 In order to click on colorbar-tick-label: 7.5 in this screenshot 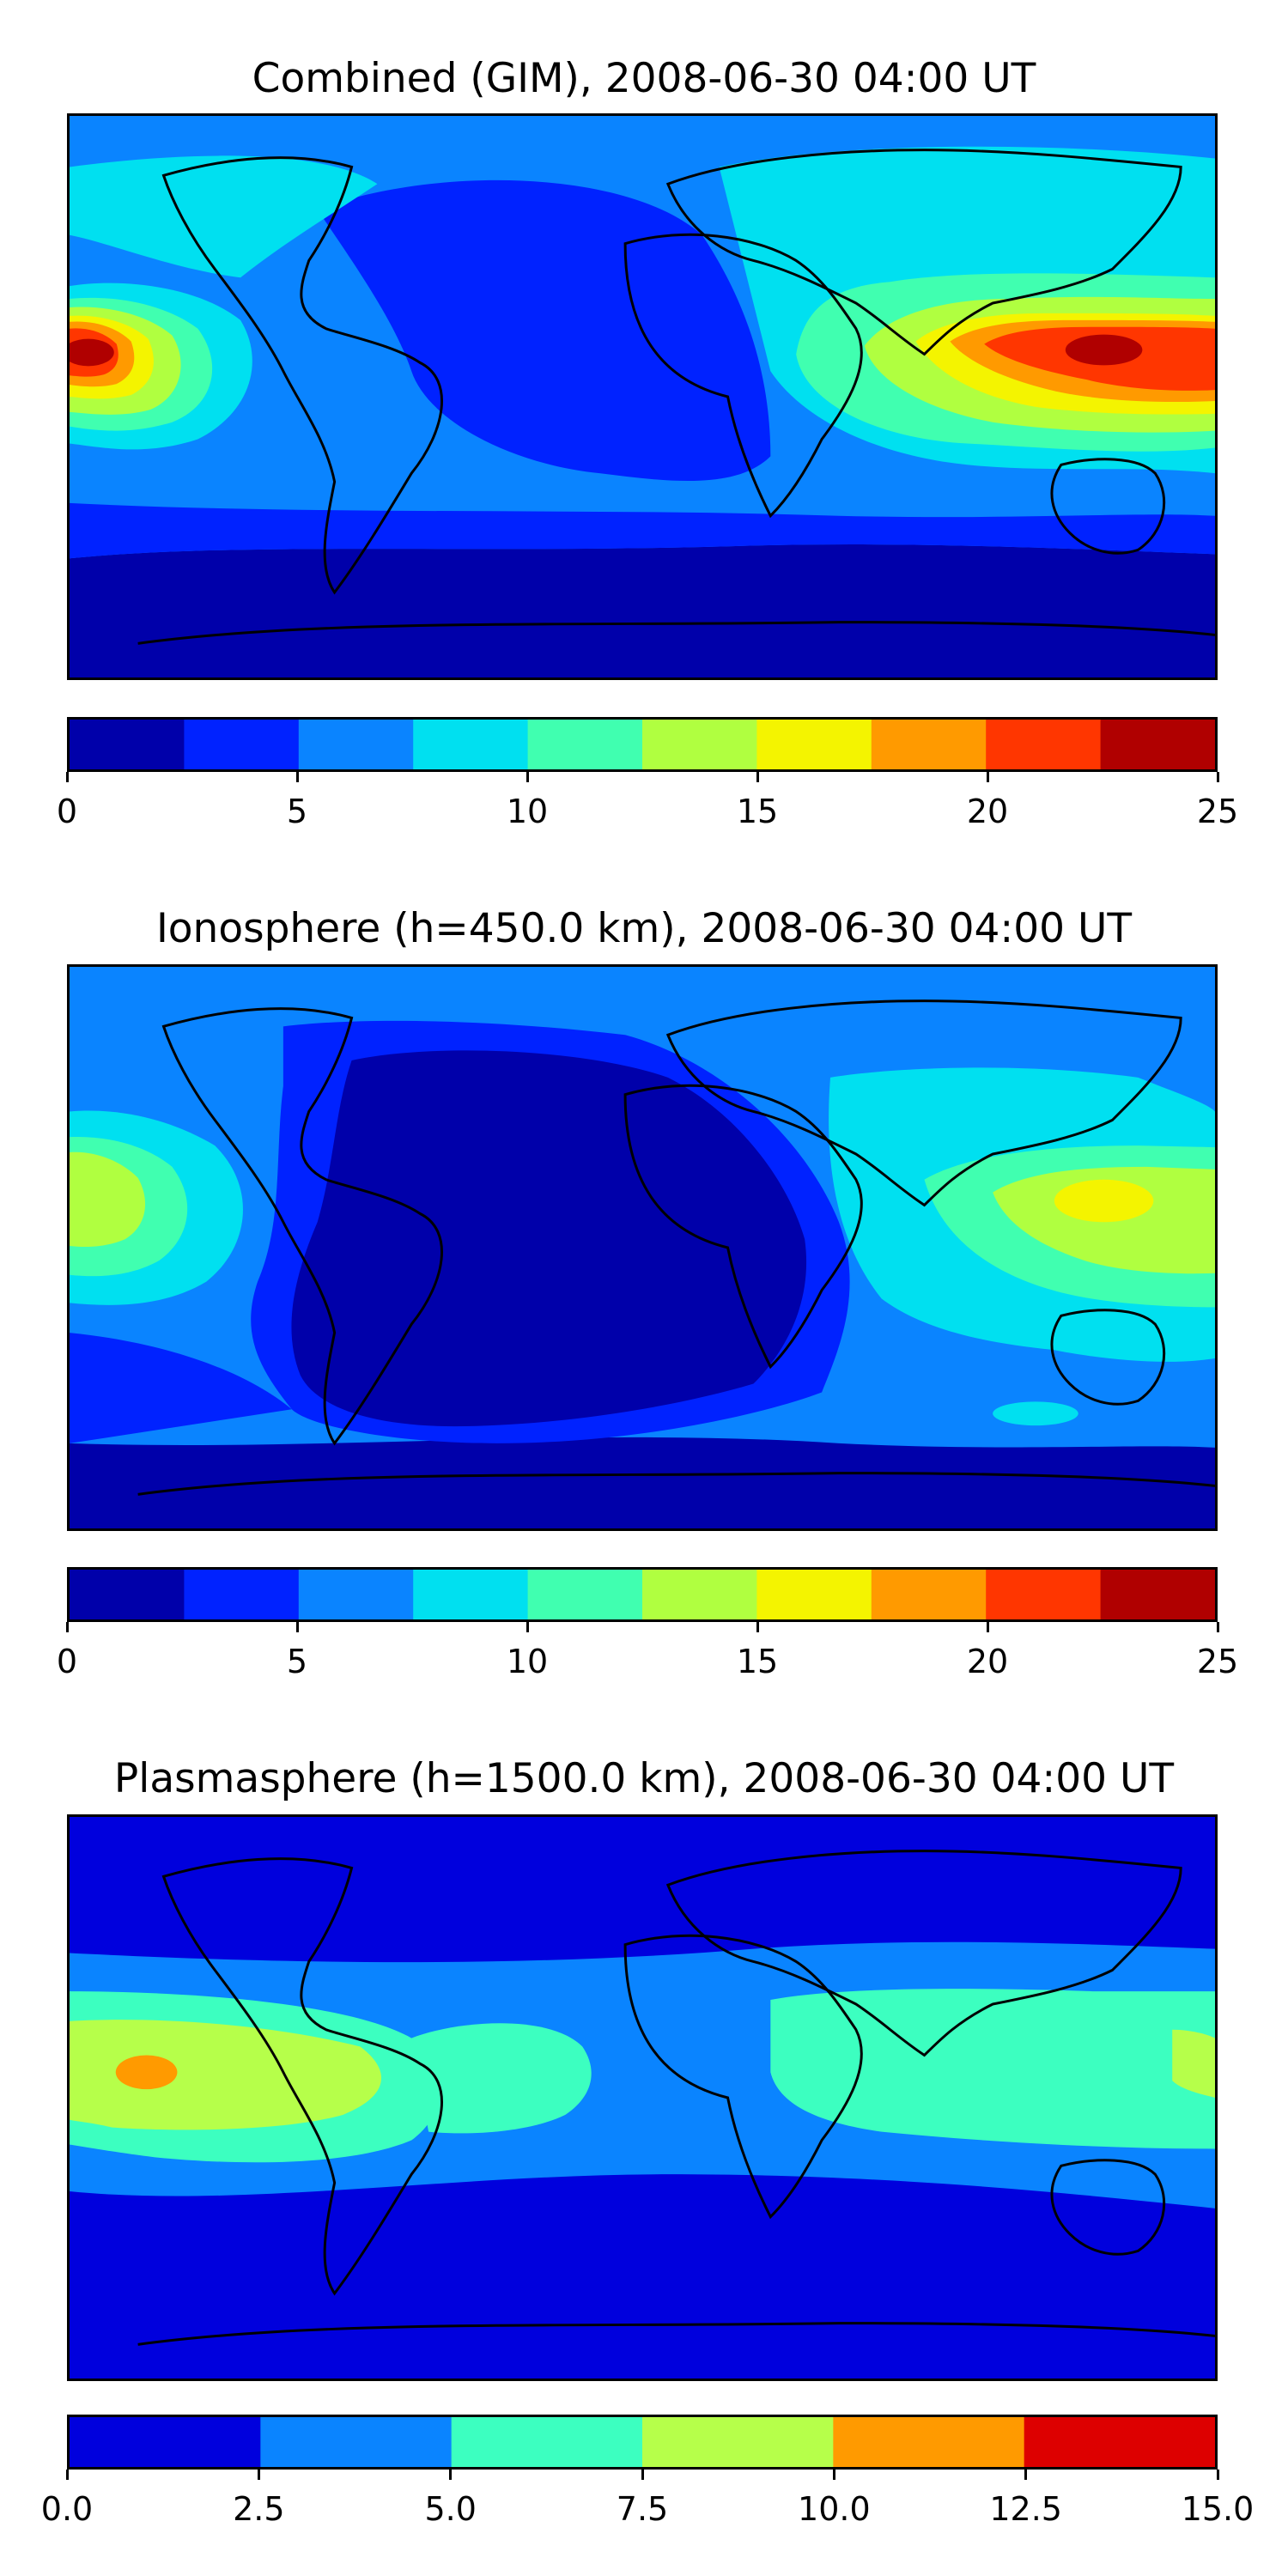, I will do `click(642, 2509)`.